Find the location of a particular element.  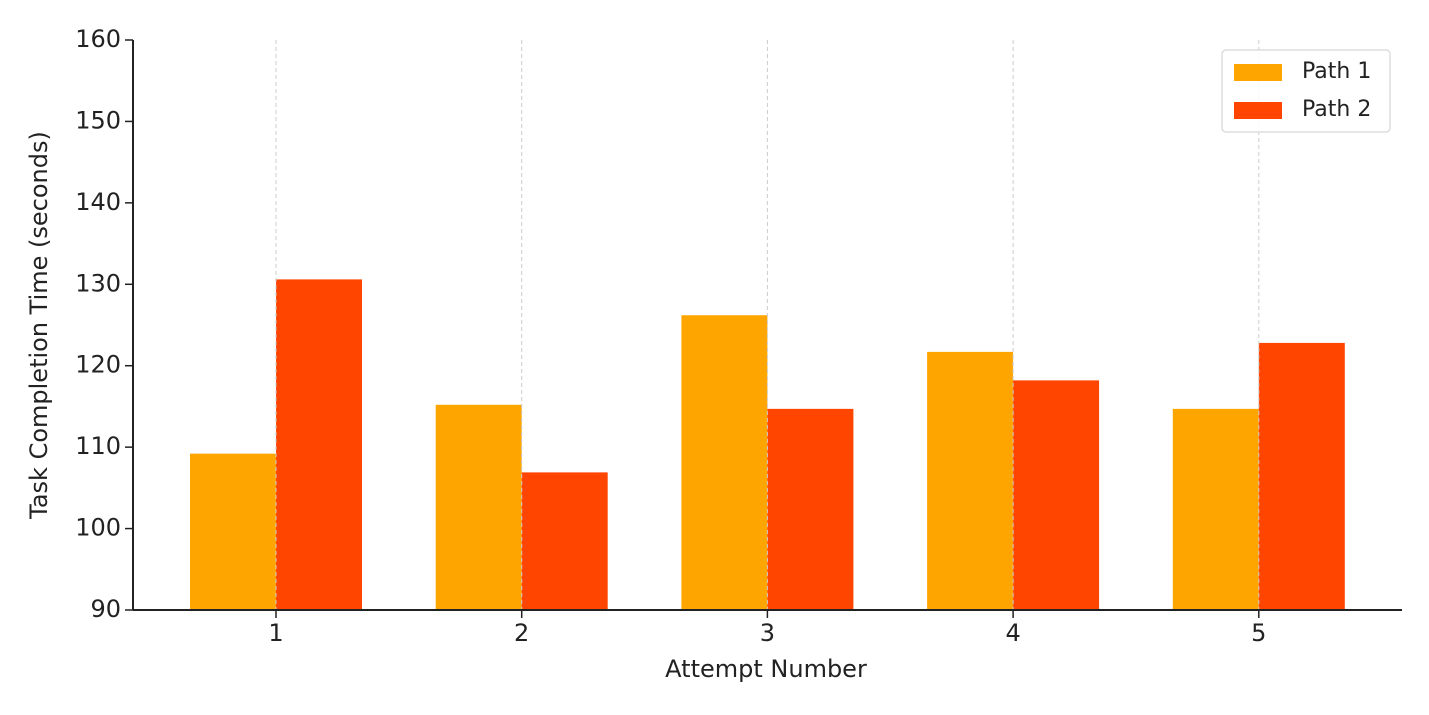

y-tick-label: 150 is located at coordinates (98, 120).